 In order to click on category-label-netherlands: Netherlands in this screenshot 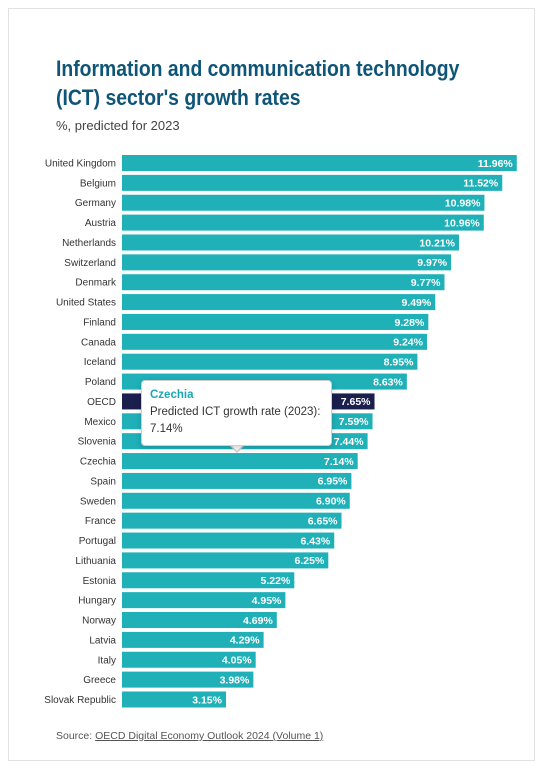, I will do `click(89, 243)`.